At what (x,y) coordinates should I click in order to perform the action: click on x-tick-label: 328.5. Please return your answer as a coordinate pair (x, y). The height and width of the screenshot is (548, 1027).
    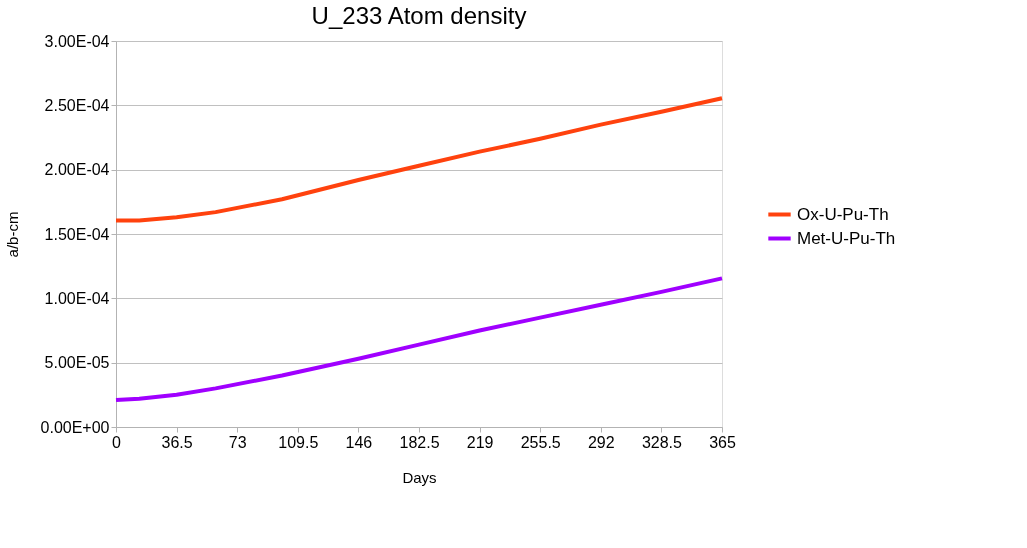
    Looking at the image, I should click on (662, 442).